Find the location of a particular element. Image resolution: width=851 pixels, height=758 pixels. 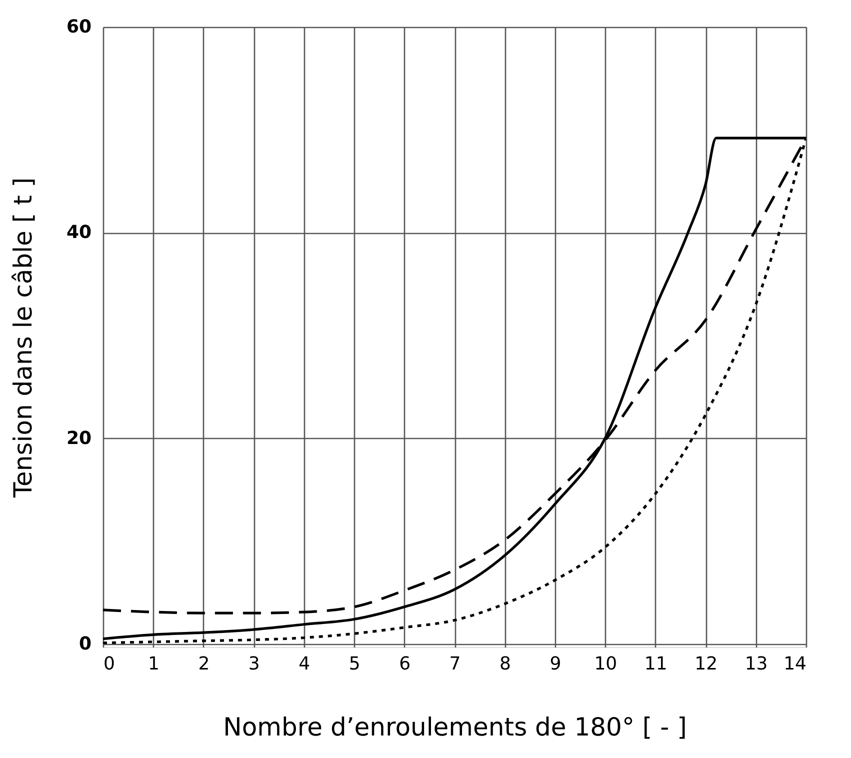

x-tick-label: 10 is located at coordinates (606, 664).